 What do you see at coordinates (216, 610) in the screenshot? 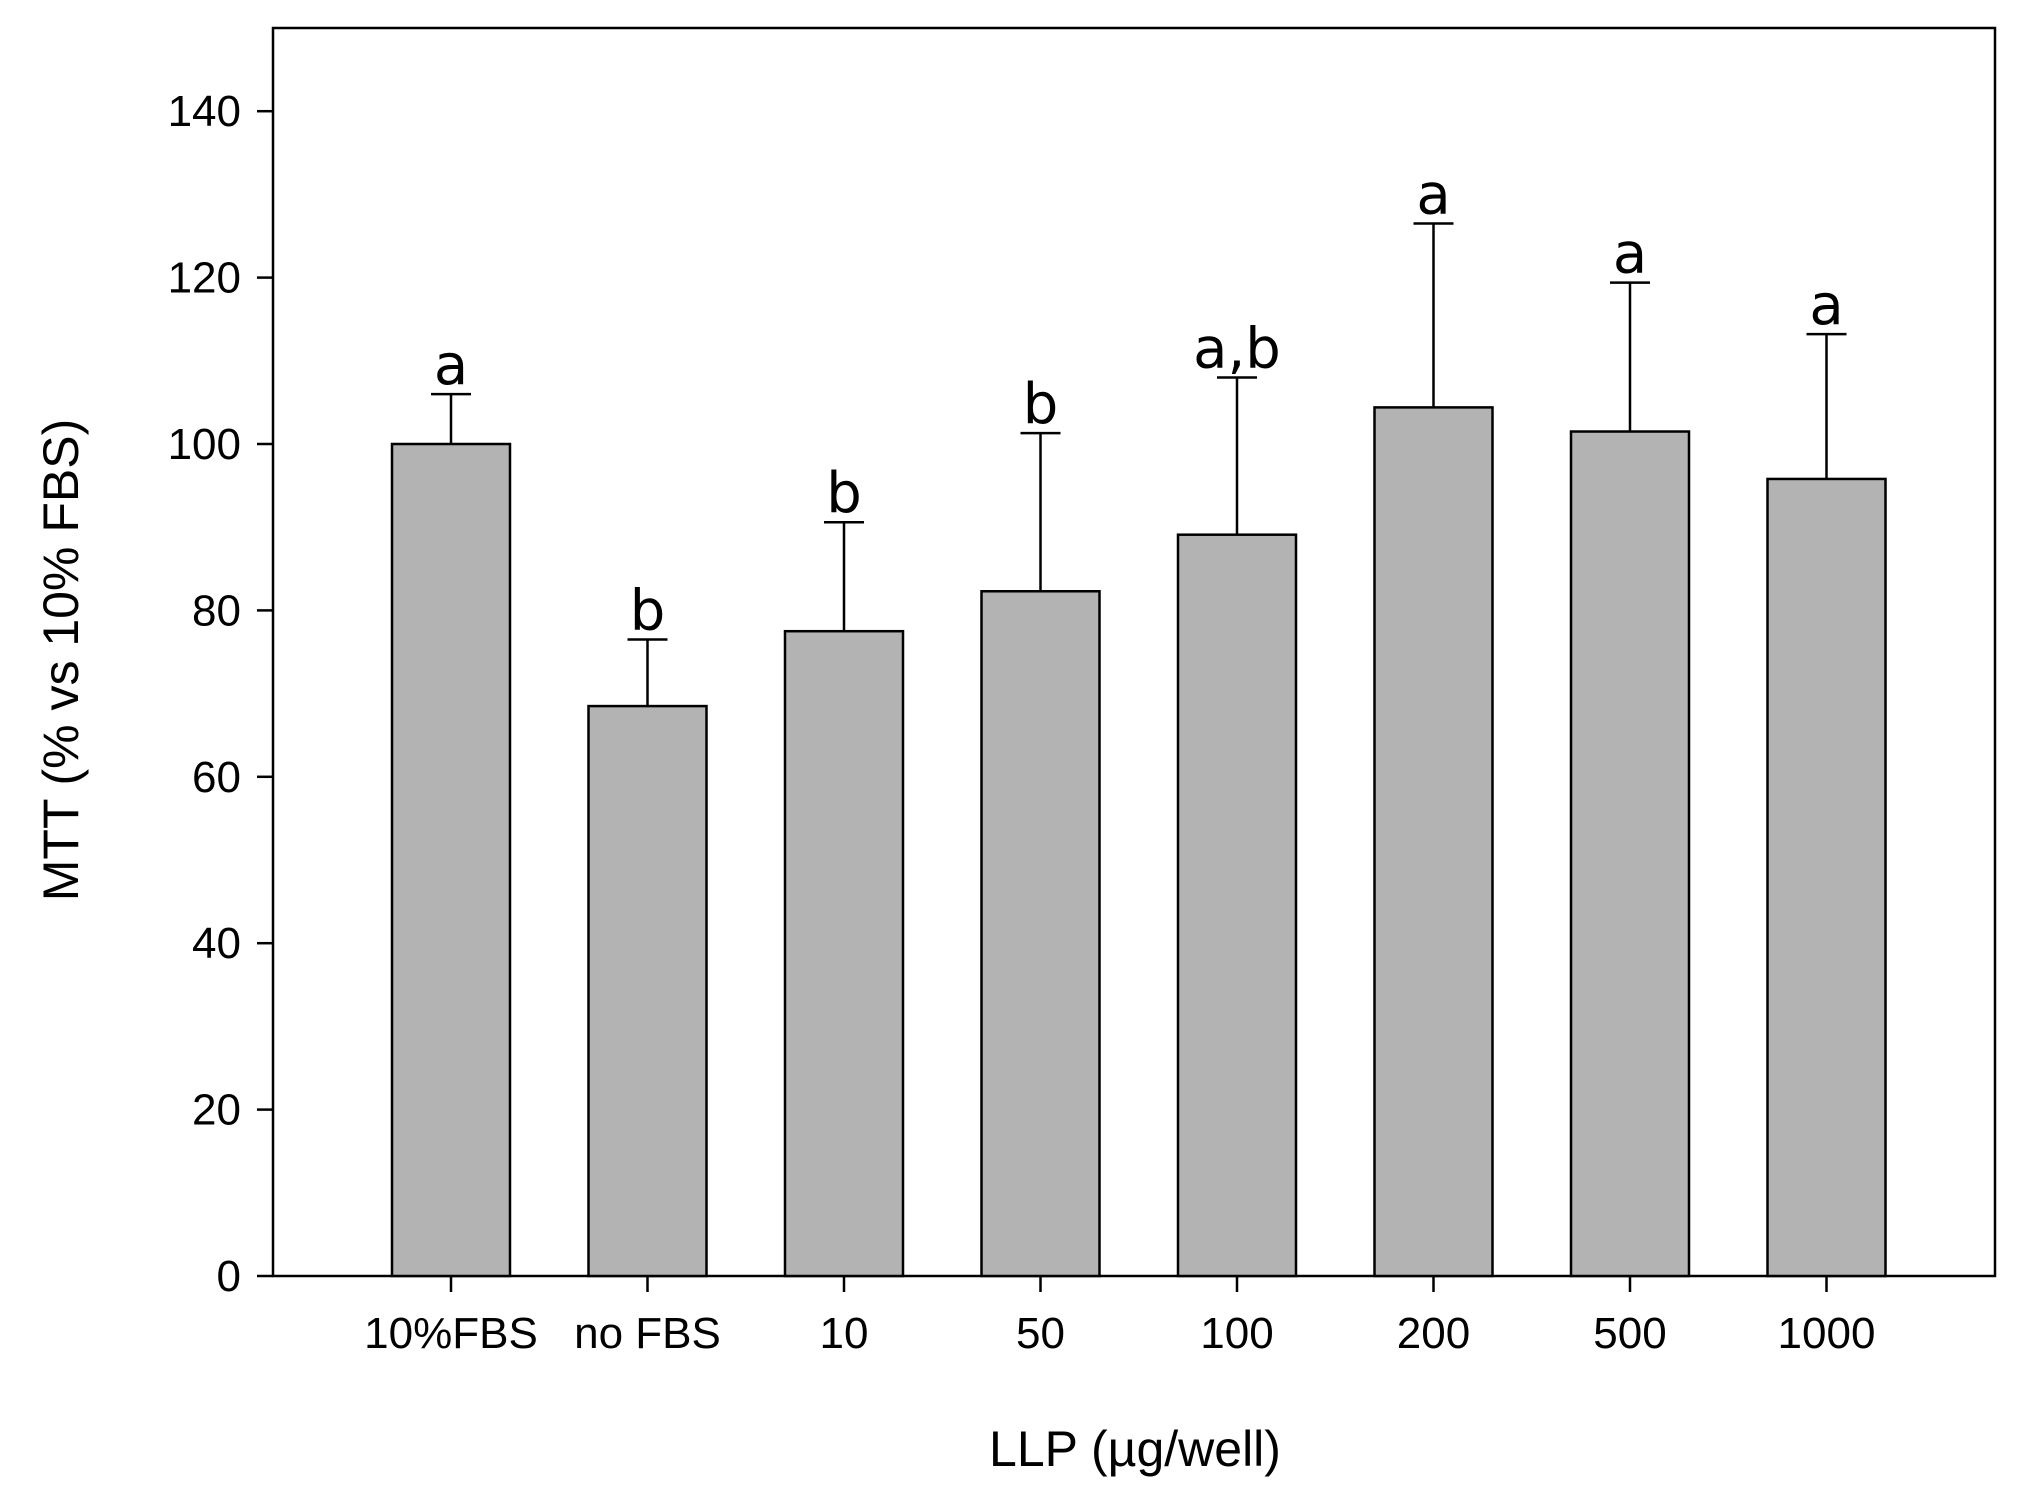
I see `y-tick-label: 80` at bounding box center [216, 610].